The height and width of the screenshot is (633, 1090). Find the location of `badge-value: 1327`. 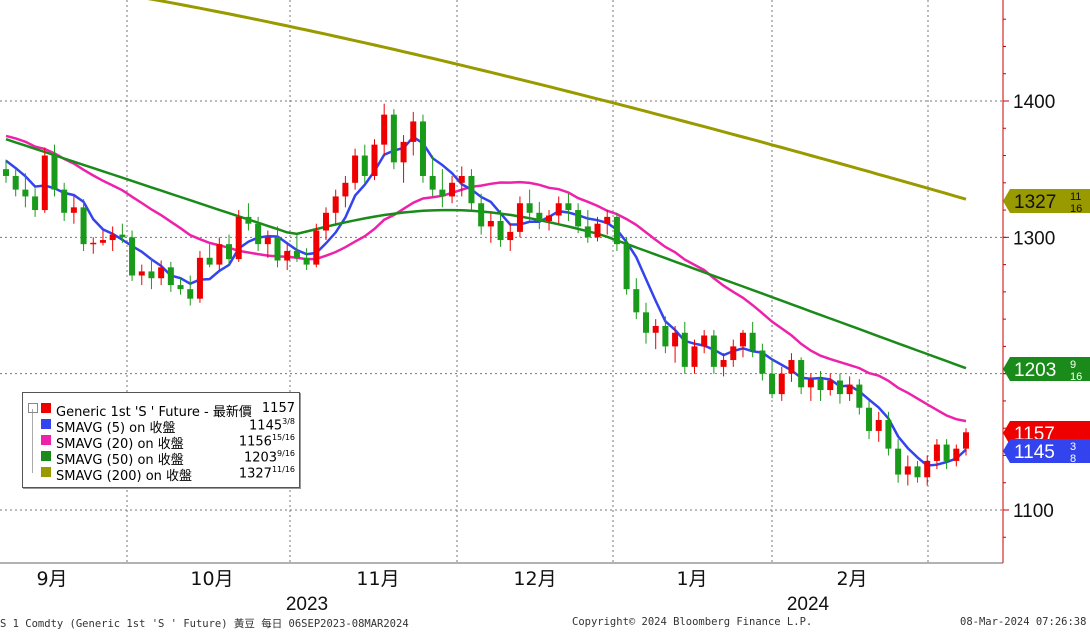

badge-value: 1327 is located at coordinates (1035, 202).